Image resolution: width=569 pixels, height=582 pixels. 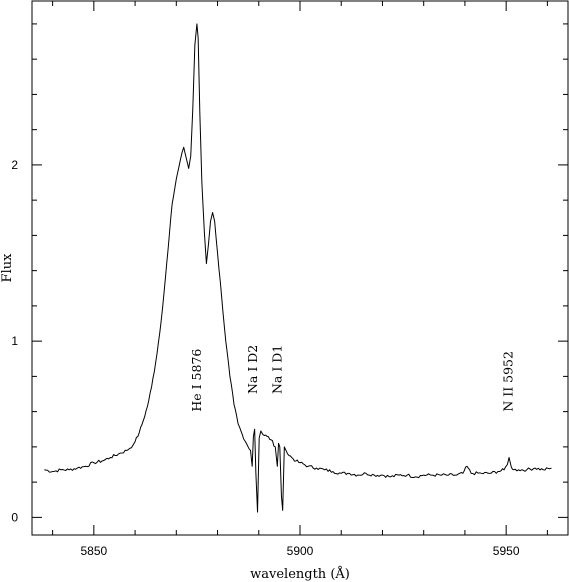 What do you see at coordinates (252, 369) in the screenshot?
I see `line-annotation: Na I D2` at bounding box center [252, 369].